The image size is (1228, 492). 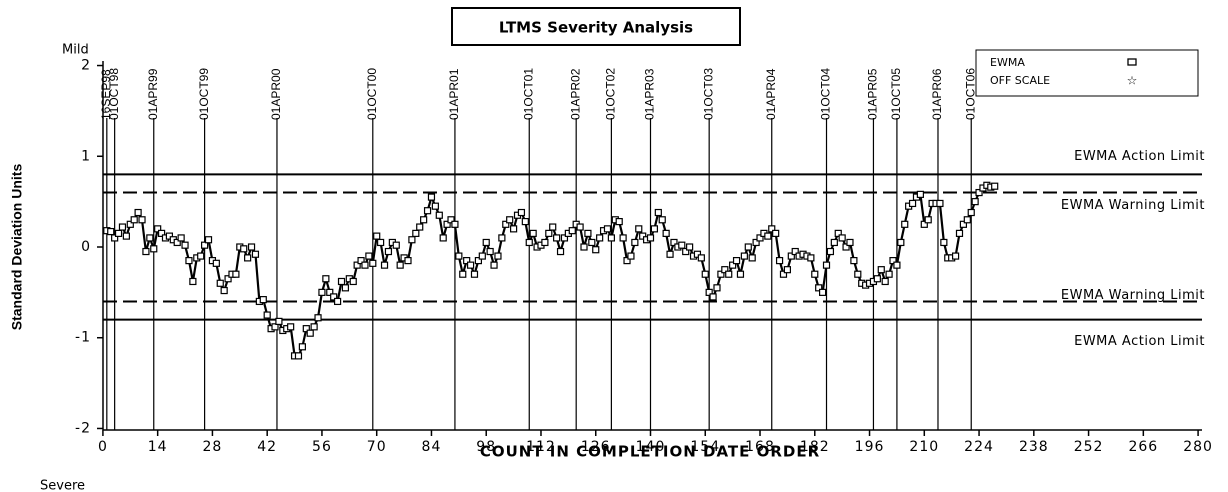 I want to click on date-label: 01APR05, so click(x=873, y=94).